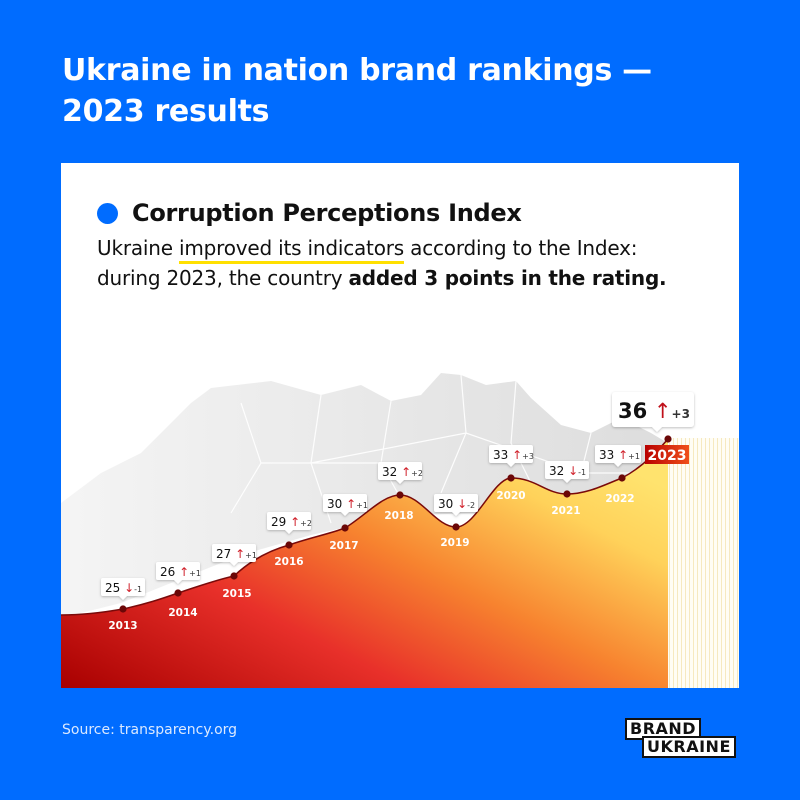 This screenshot has width=800, height=800. Describe the element at coordinates (507, 278) in the screenshot. I see `bold-phrase: added 3 points in the rating.` at that location.